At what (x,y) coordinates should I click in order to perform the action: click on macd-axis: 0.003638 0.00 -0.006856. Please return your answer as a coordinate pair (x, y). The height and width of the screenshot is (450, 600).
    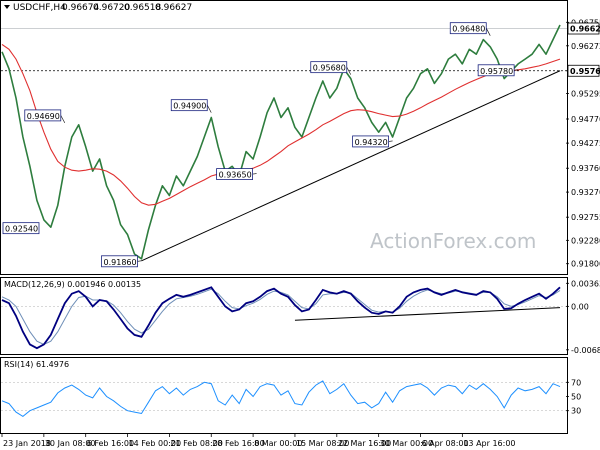
    Looking at the image, I should click on (583, 317).